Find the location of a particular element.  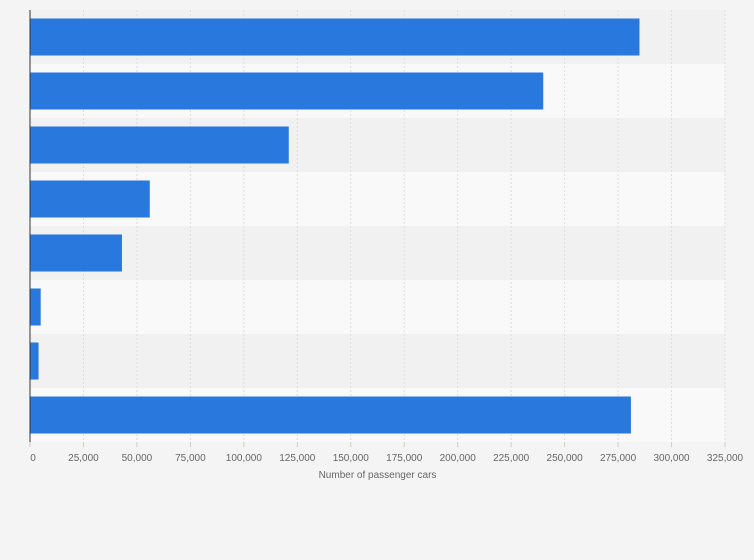

x-tick-label-10: 250,000 is located at coordinates (565, 458).